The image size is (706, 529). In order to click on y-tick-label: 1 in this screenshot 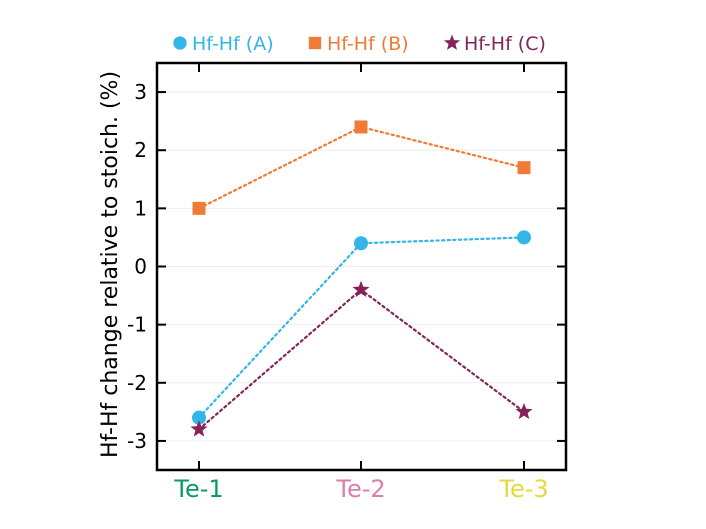, I will do `click(140, 208)`.